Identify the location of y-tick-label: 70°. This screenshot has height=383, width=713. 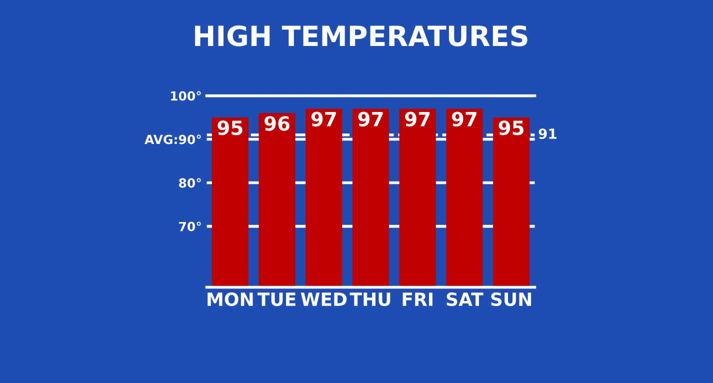
(190, 227).